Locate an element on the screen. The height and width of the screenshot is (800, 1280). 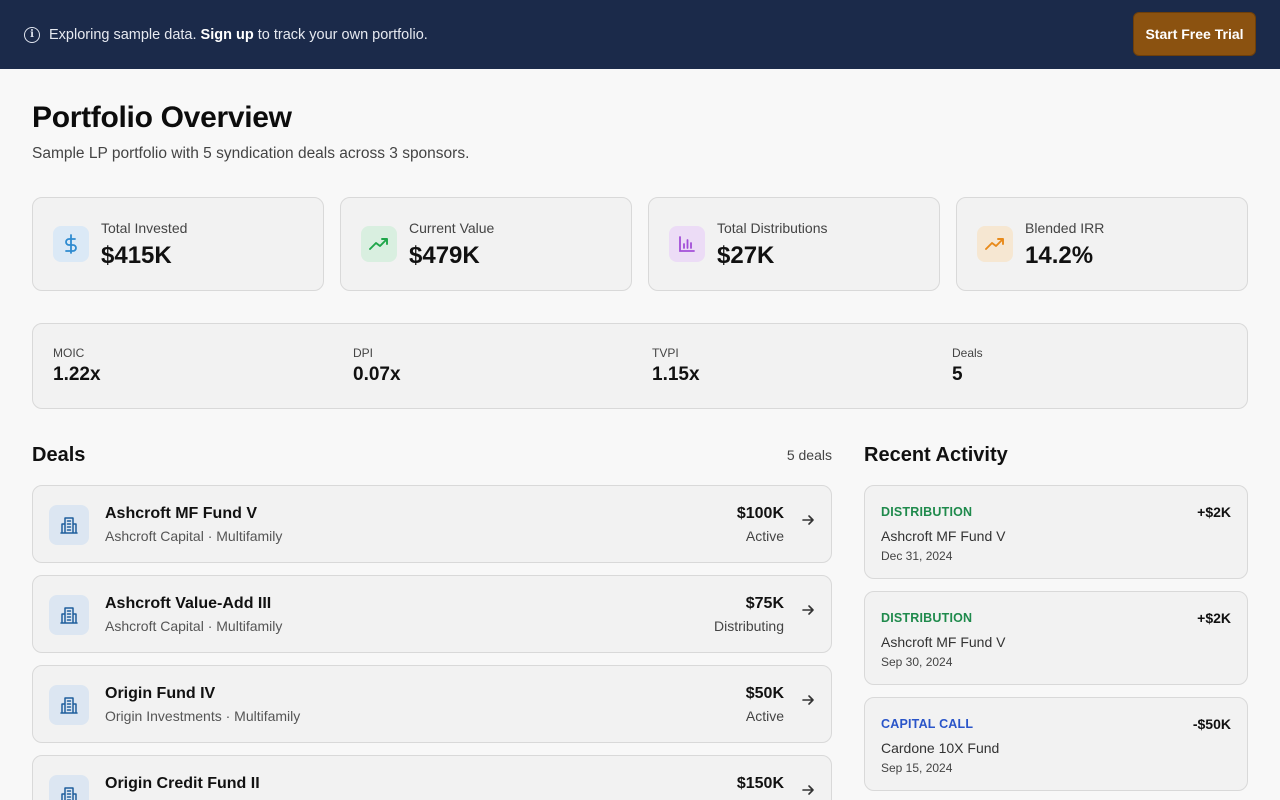
metric-label: TVPI is located at coordinates (665, 353).